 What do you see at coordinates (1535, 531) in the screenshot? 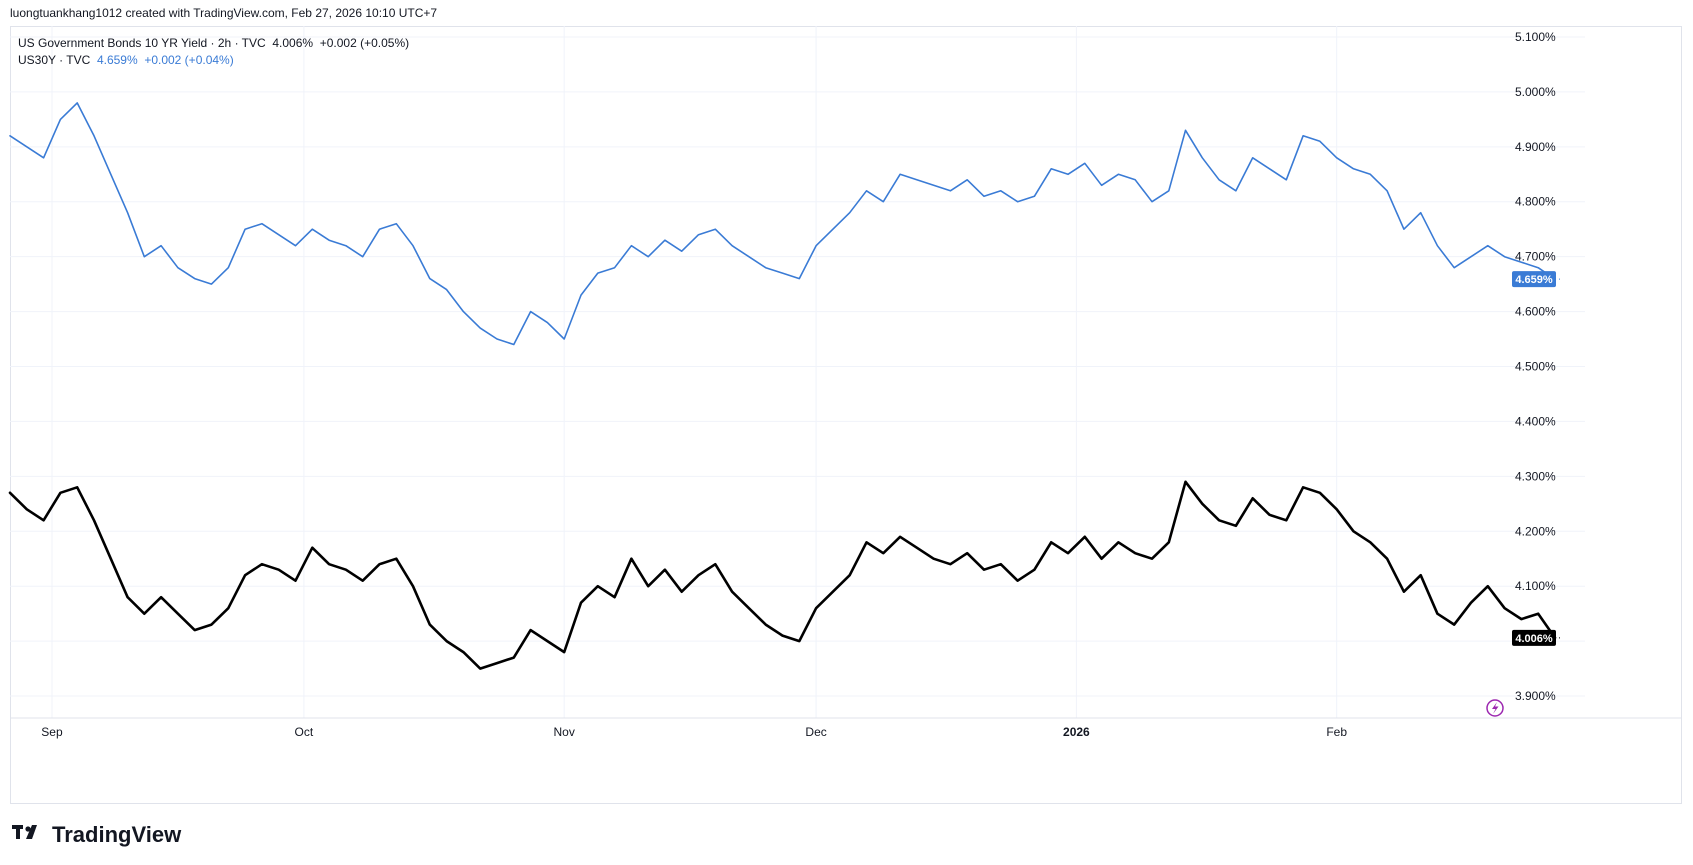
I see `y-tick-label: 4.200%` at bounding box center [1535, 531].